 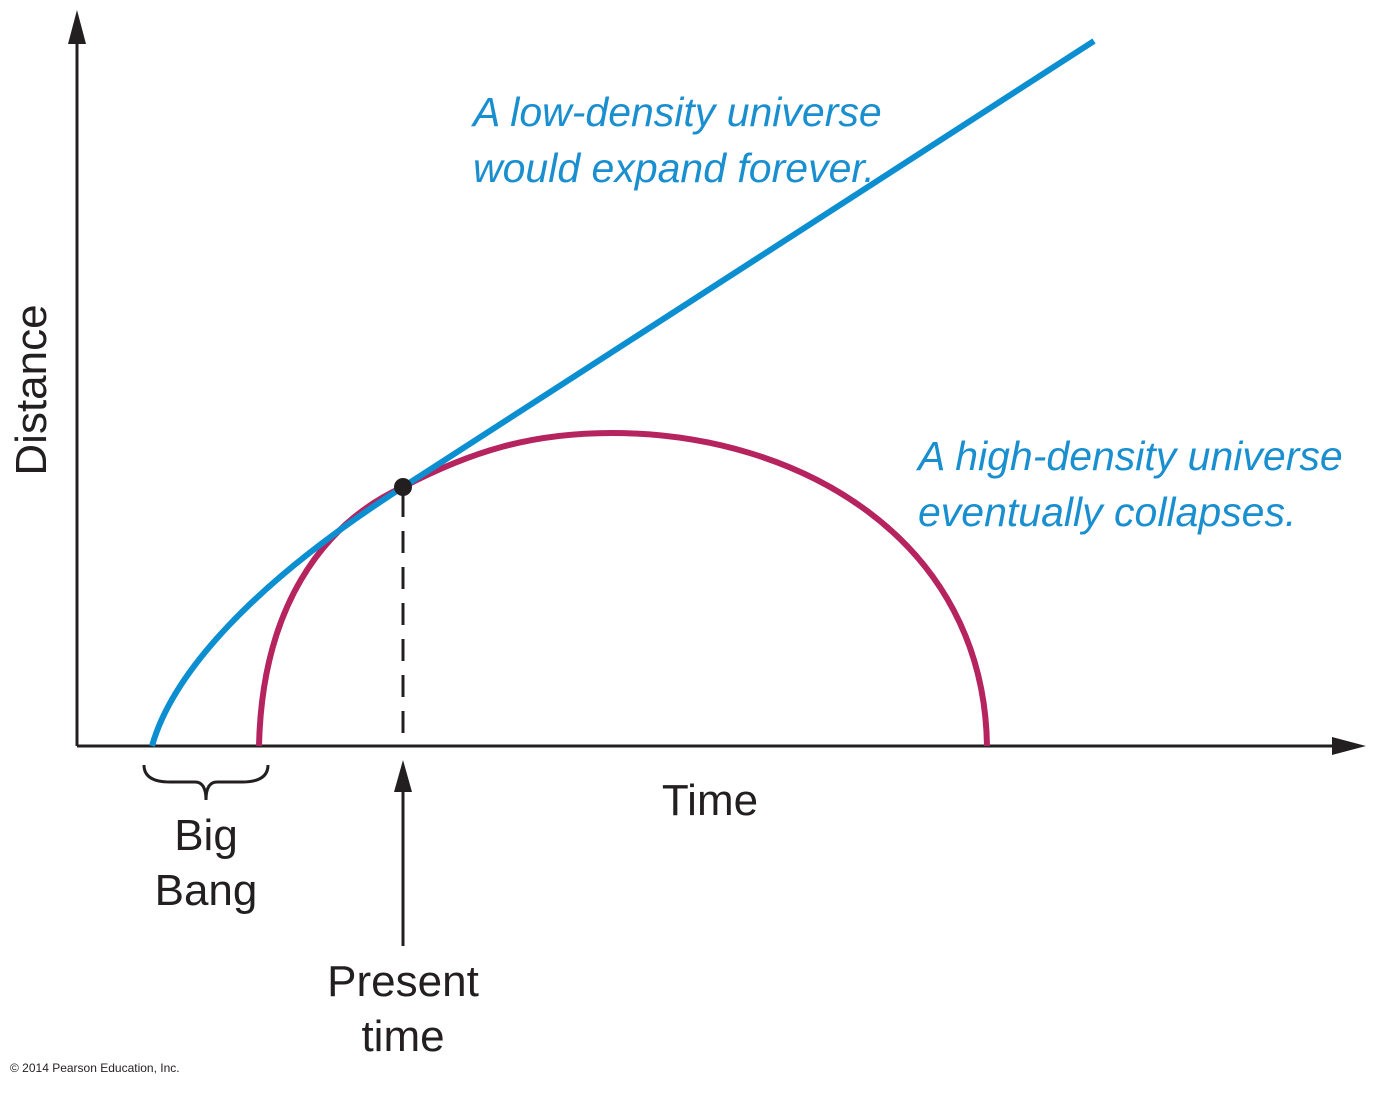 What do you see at coordinates (77, 27) in the screenshot?
I see `y-axis-arrow` at bounding box center [77, 27].